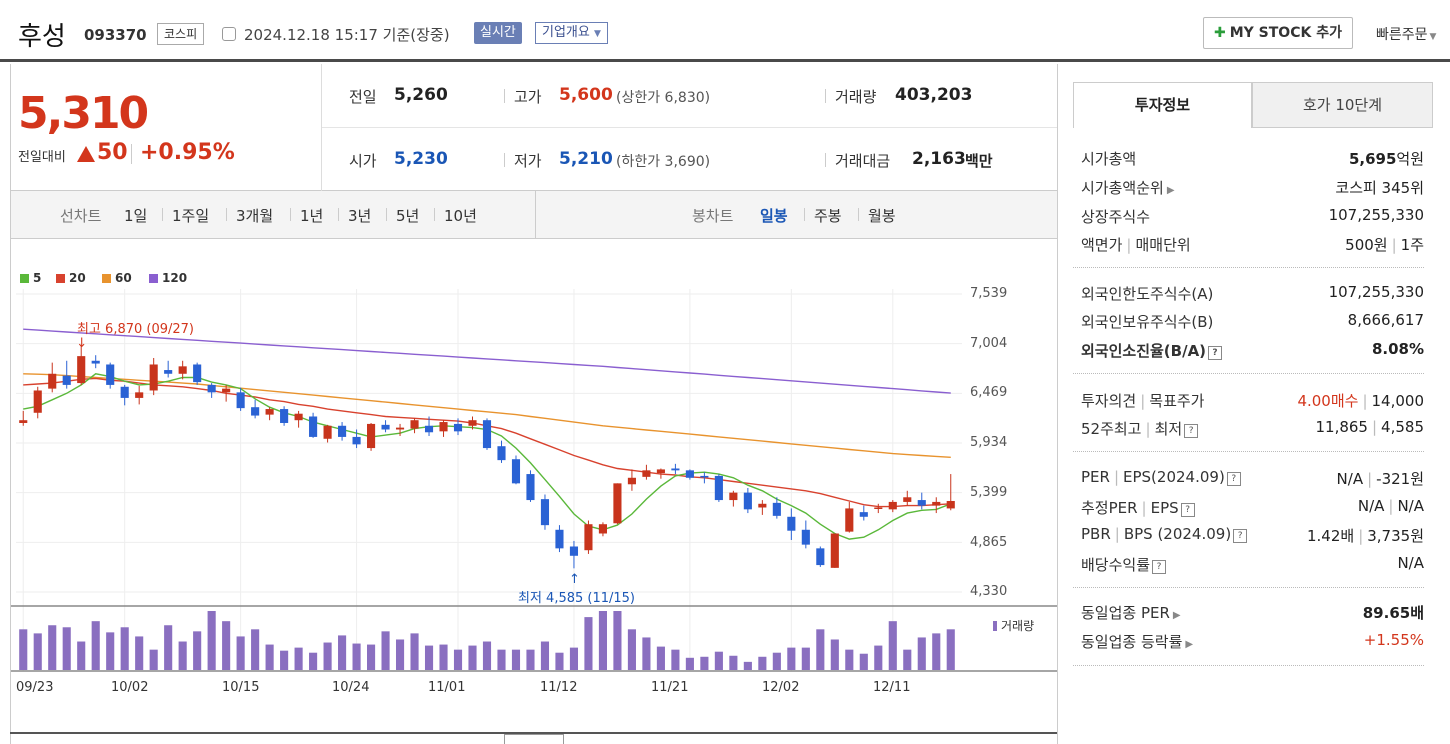 The width and height of the screenshot is (1450, 744). What do you see at coordinates (1372, 159) in the screenshot?
I see `market-cap-number: 5,695` at bounding box center [1372, 159].